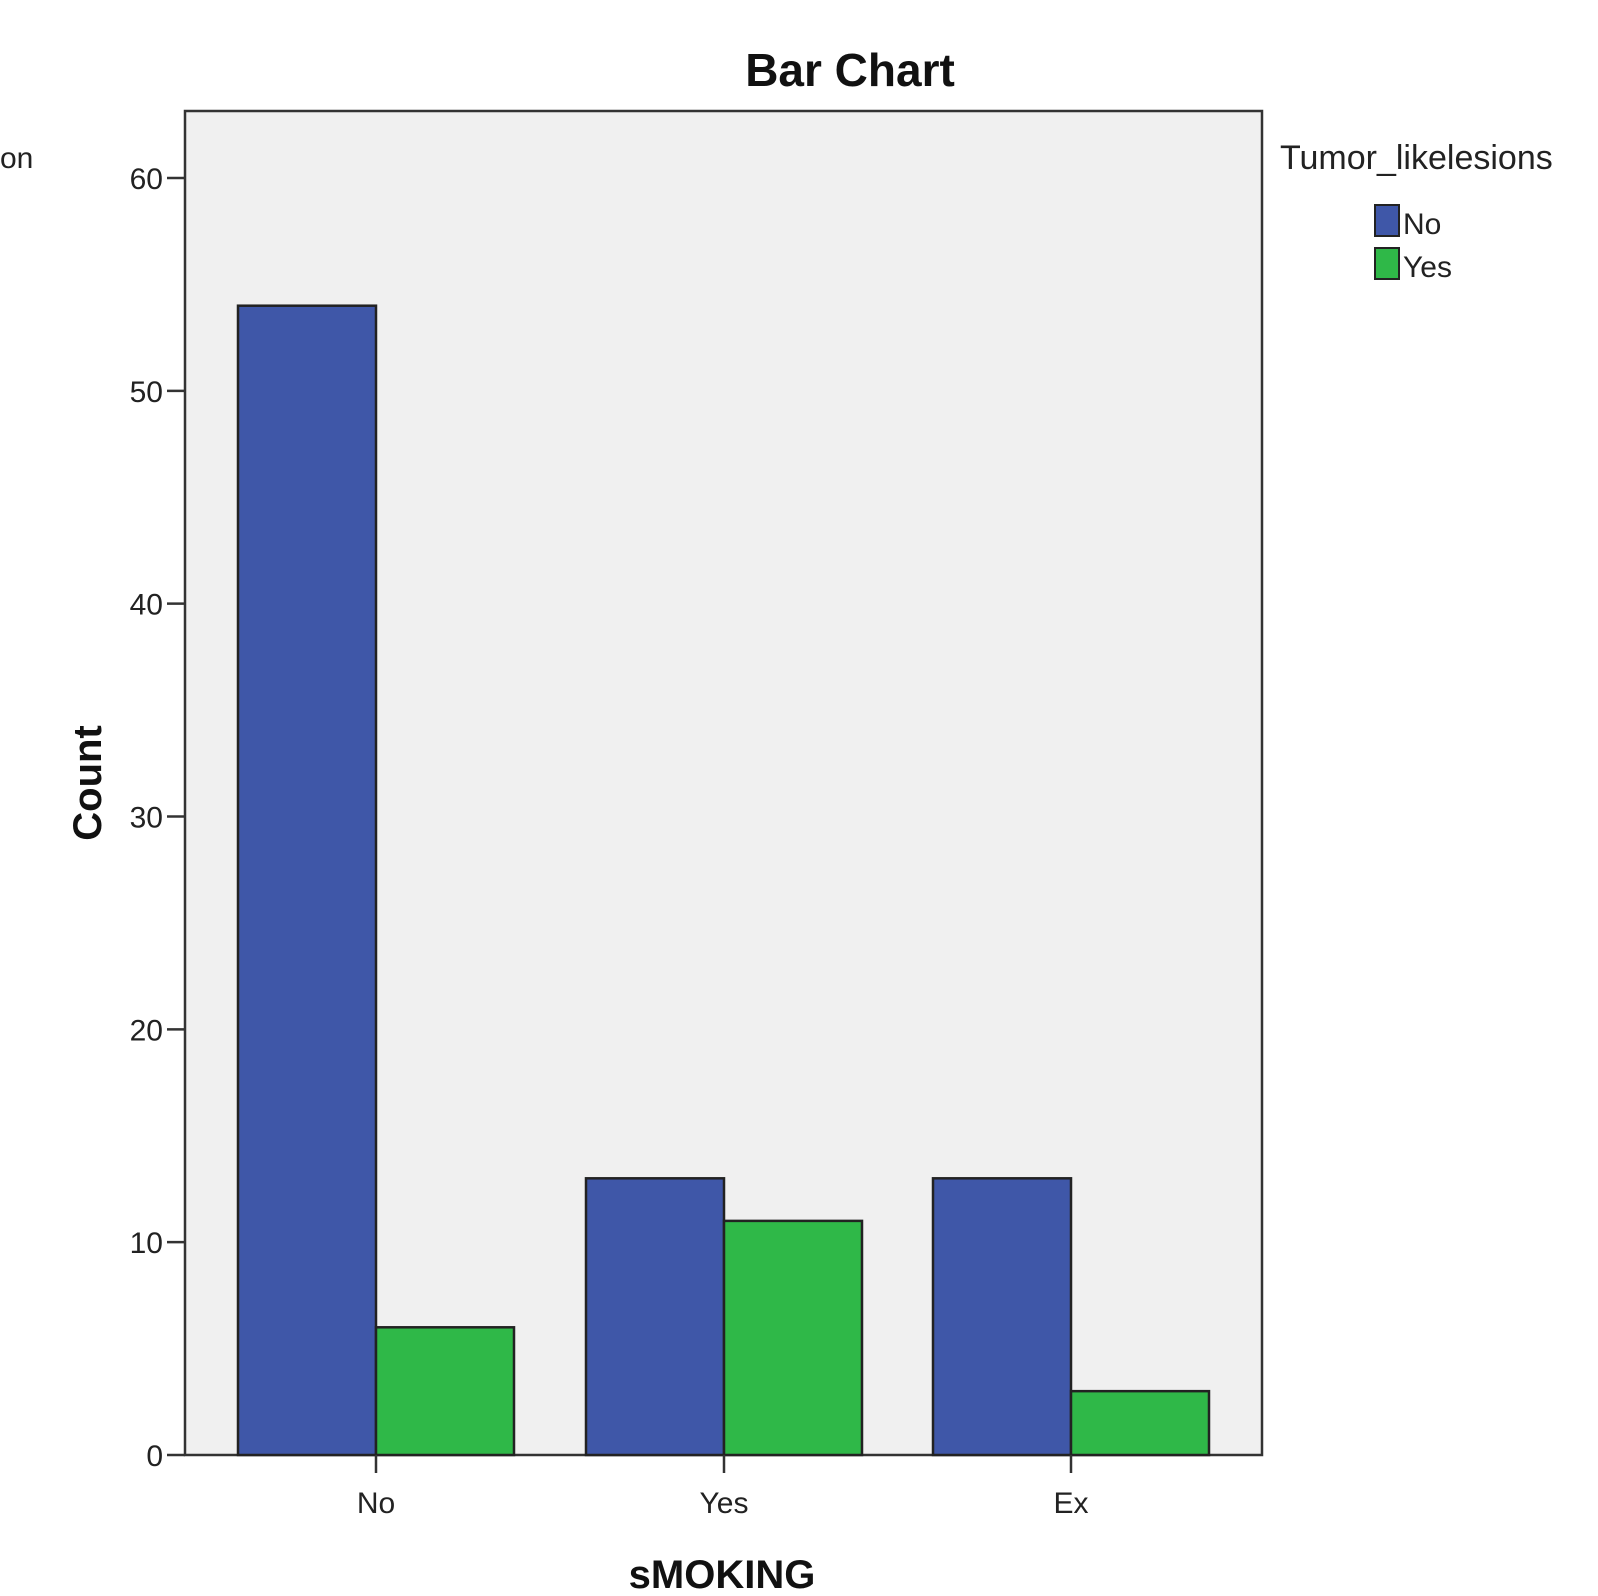 Image resolution: width=1598 pixels, height=1596 pixels. I want to click on y-tick-label-10: 10, so click(146, 1243).